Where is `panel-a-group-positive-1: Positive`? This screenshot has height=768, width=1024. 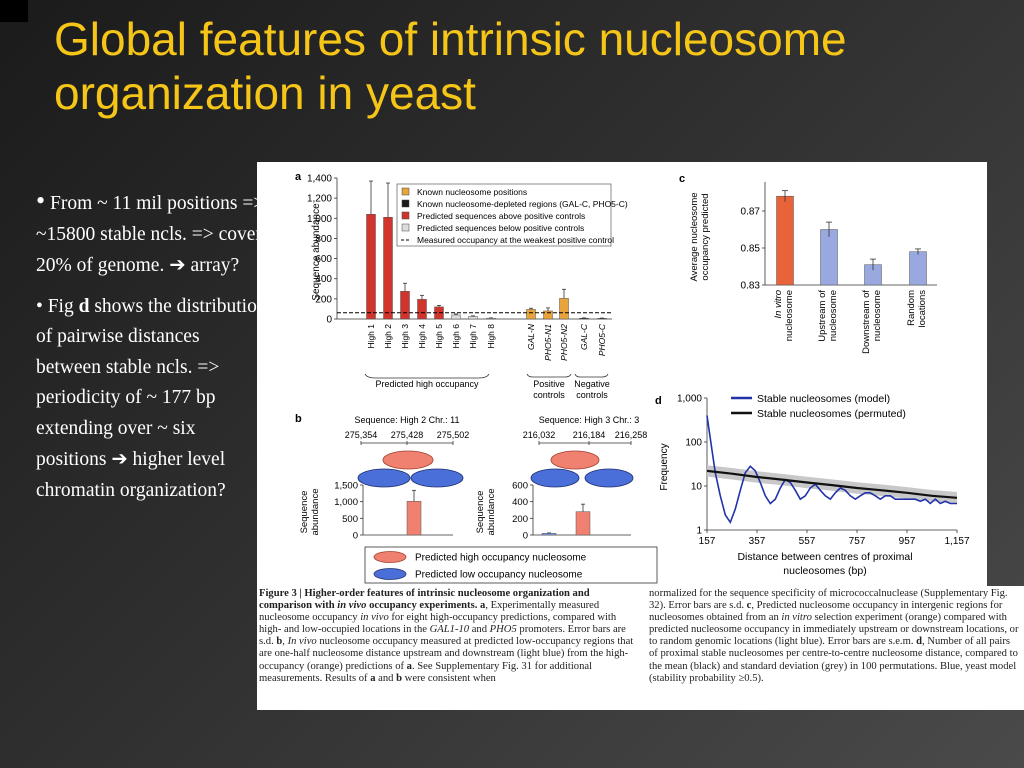 panel-a-group-positive-1: Positive is located at coordinates (549, 384).